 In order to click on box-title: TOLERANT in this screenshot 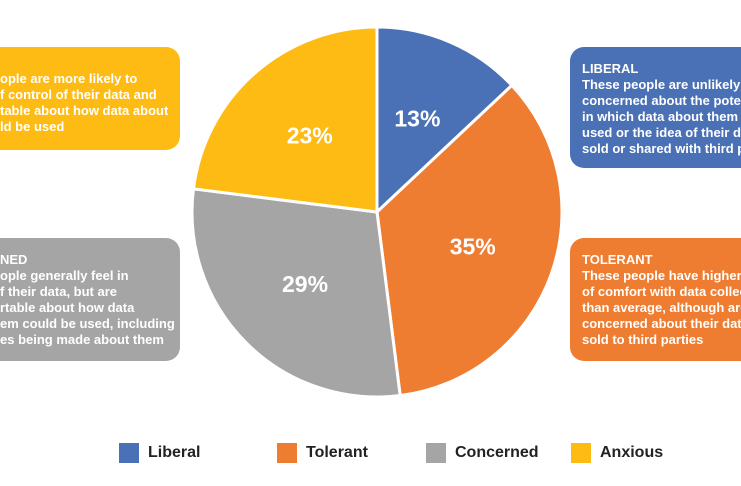, I will do `click(617, 259)`.